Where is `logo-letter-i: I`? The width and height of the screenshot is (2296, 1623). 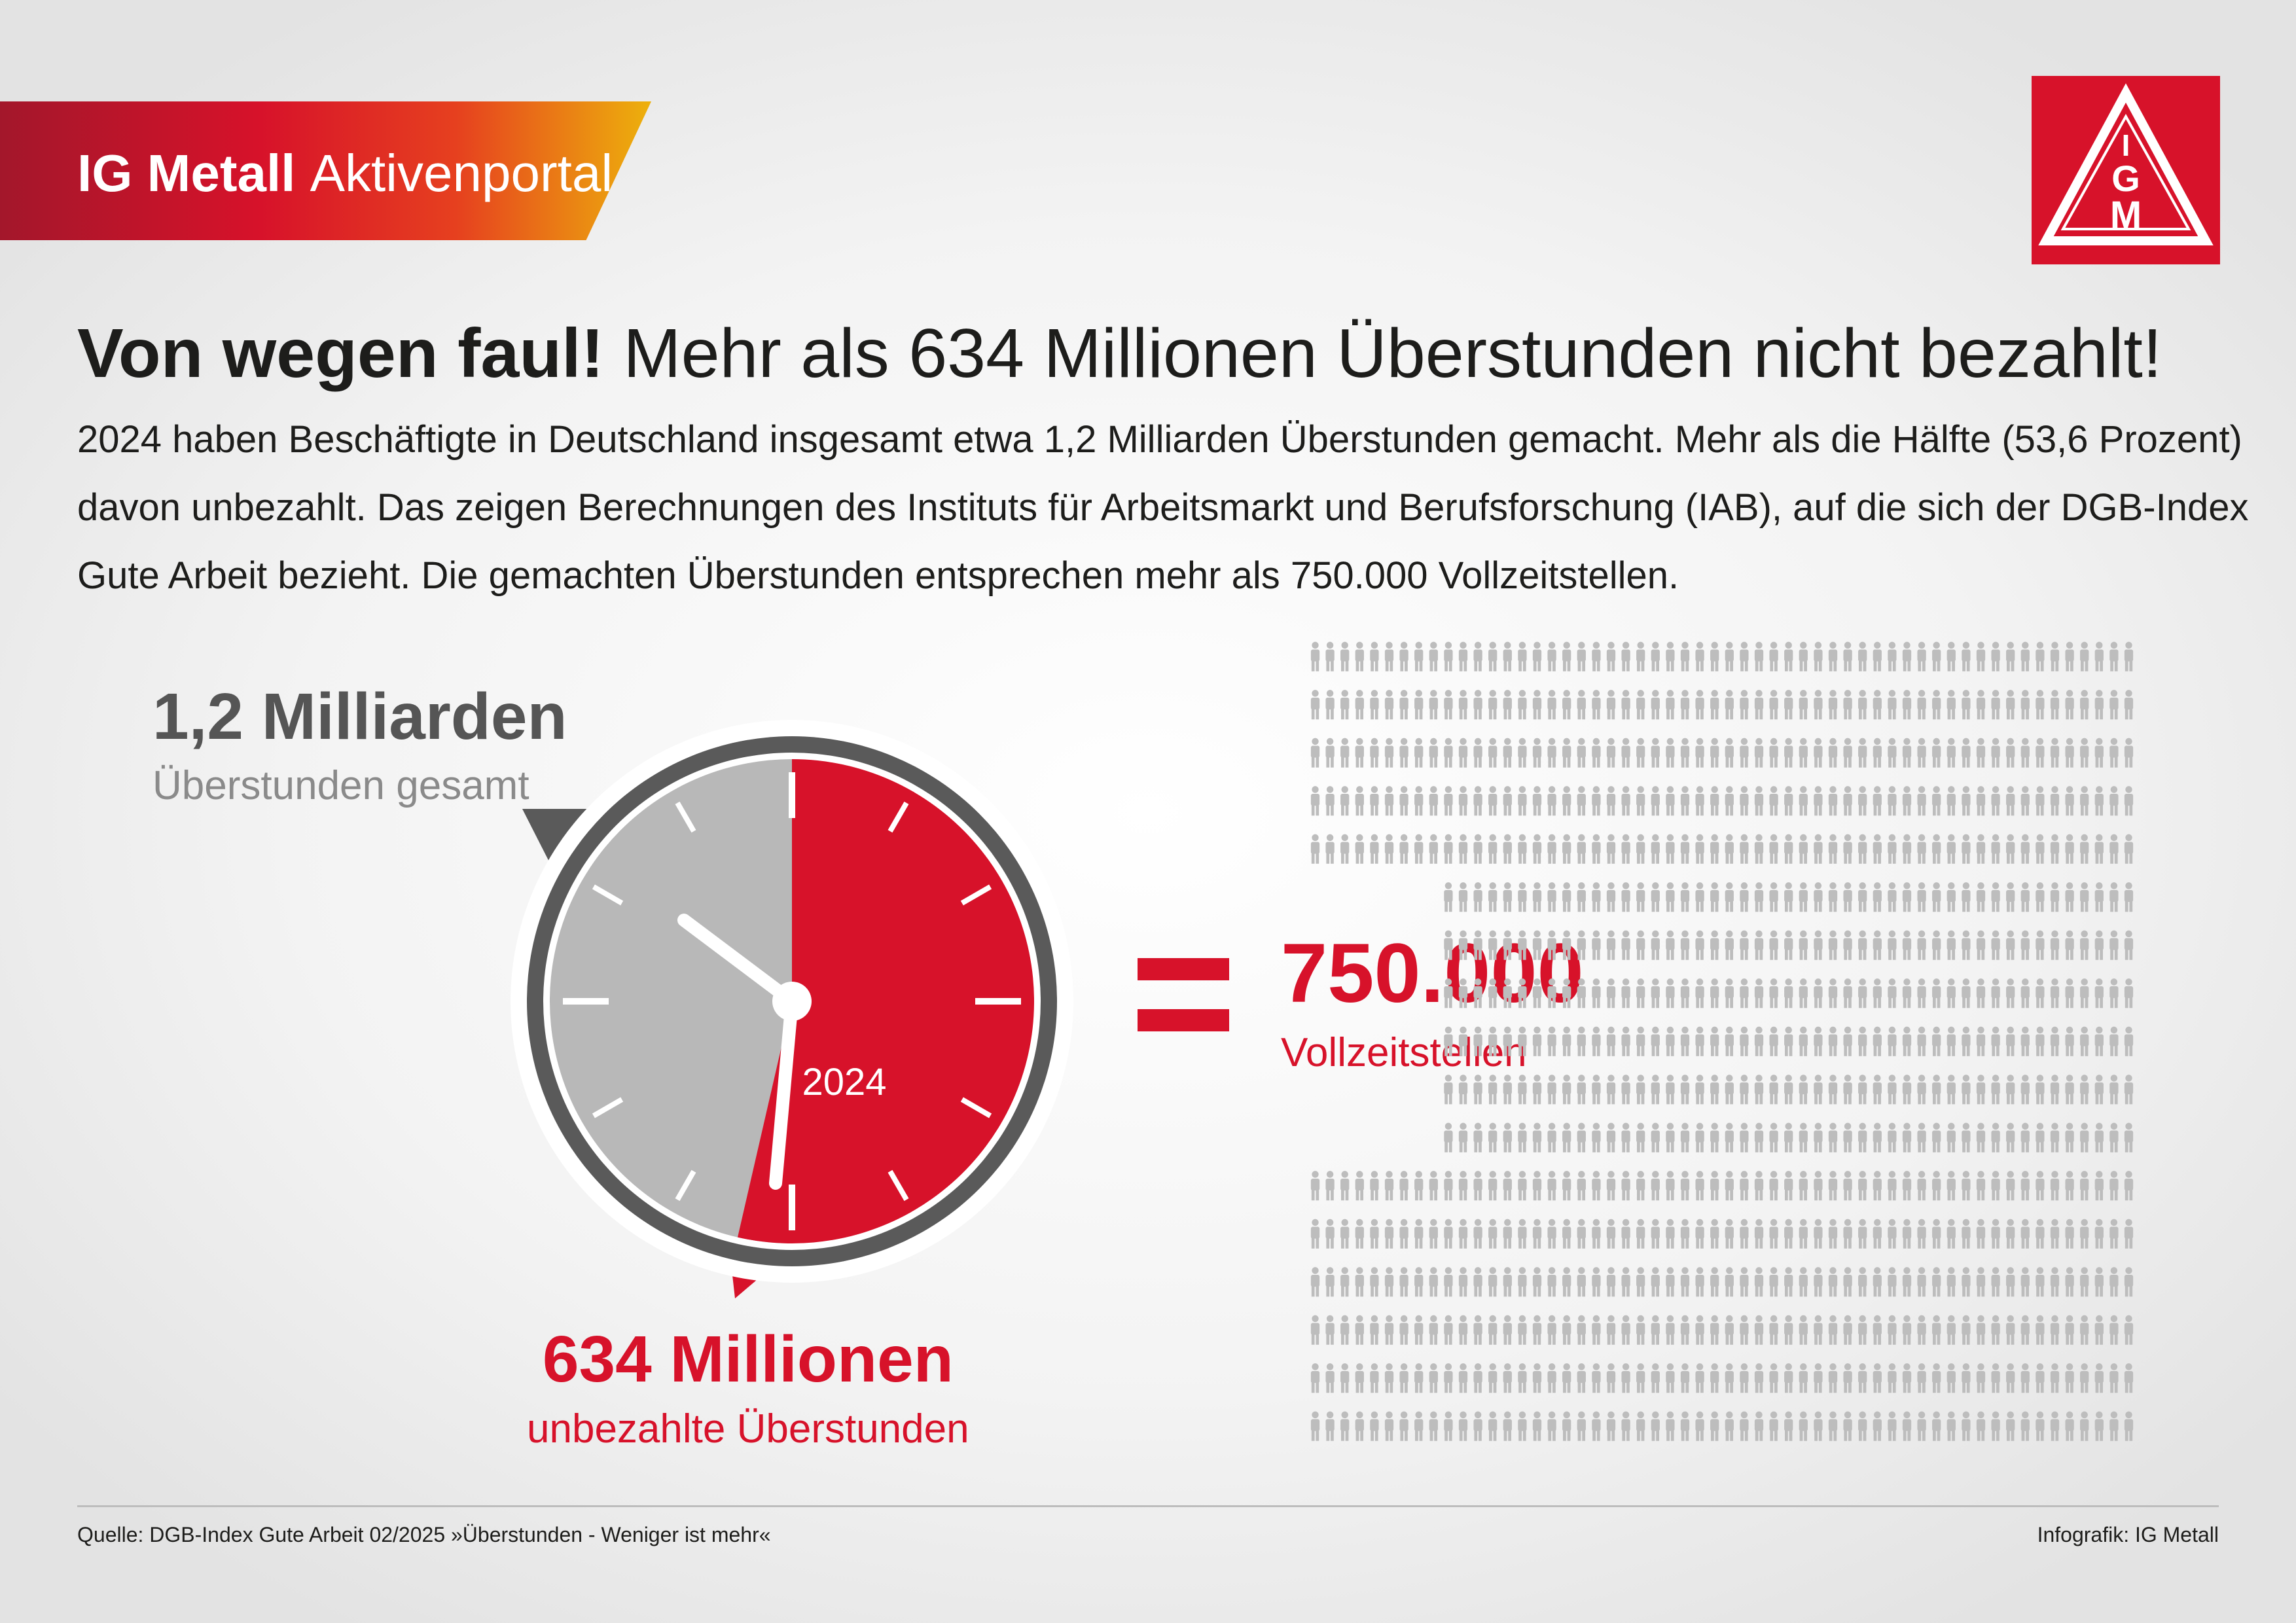 logo-letter-i: I is located at coordinates (2126, 145).